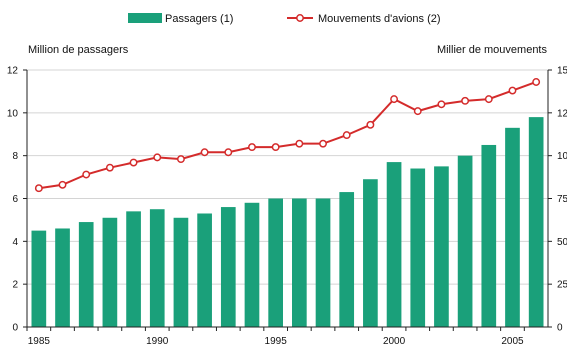 The height and width of the screenshot is (349, 567). What do you see at coordinates (512, 341) in the screenshot?
I see `x-tick-label: 2005` at bounding box center [512, 341].